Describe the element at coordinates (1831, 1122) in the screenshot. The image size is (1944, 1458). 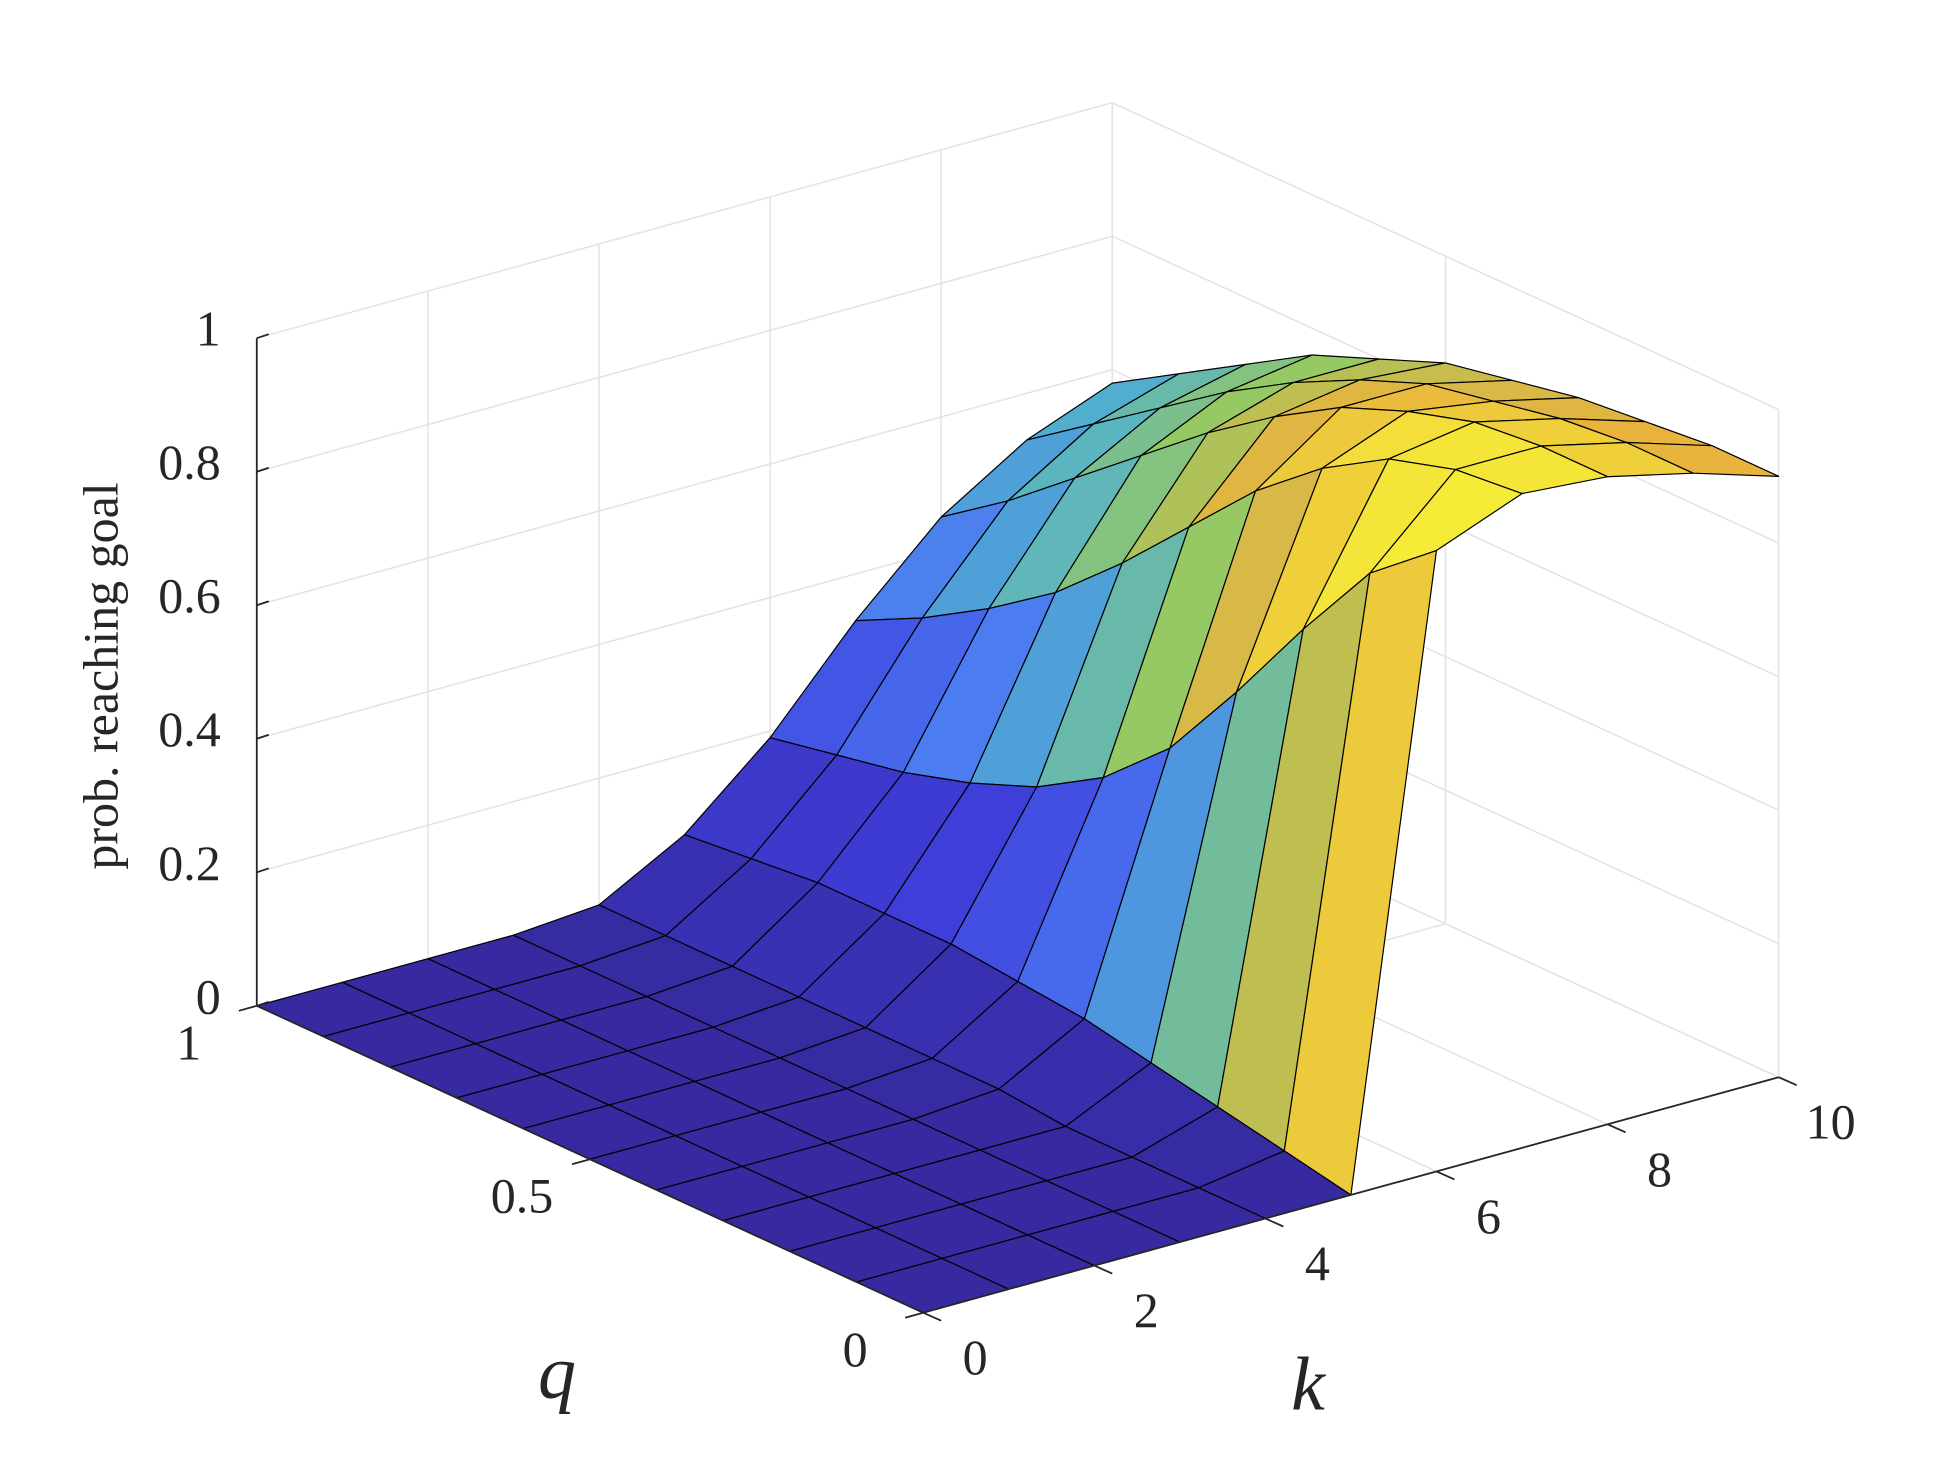
I see `x-tick-label: 10` at that location.